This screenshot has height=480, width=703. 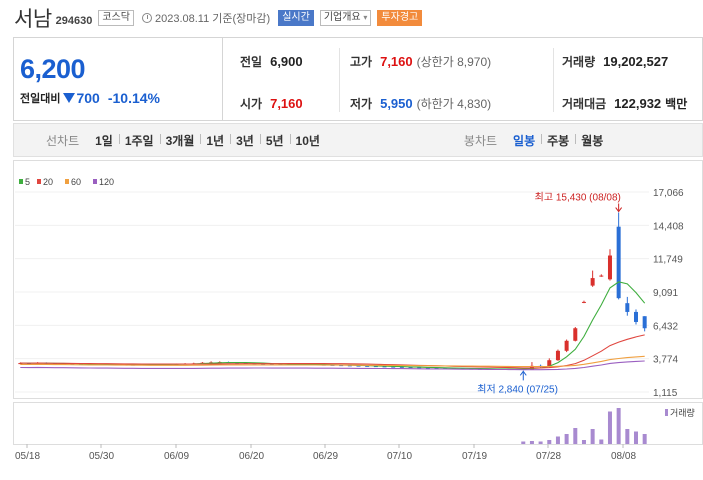 I want to click on line-period-group: 1일 1주일 3개월 1년 3년 5년 10년, so click(x=207, y=140).